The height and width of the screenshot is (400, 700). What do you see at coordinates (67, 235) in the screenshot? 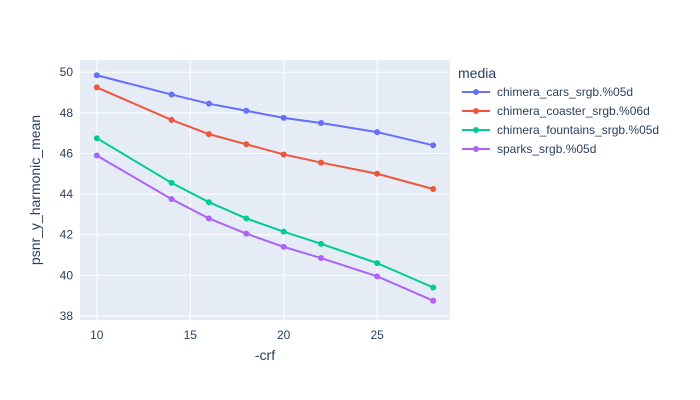
I see `y-tick-label: 42` at bounding box center [67, 235].